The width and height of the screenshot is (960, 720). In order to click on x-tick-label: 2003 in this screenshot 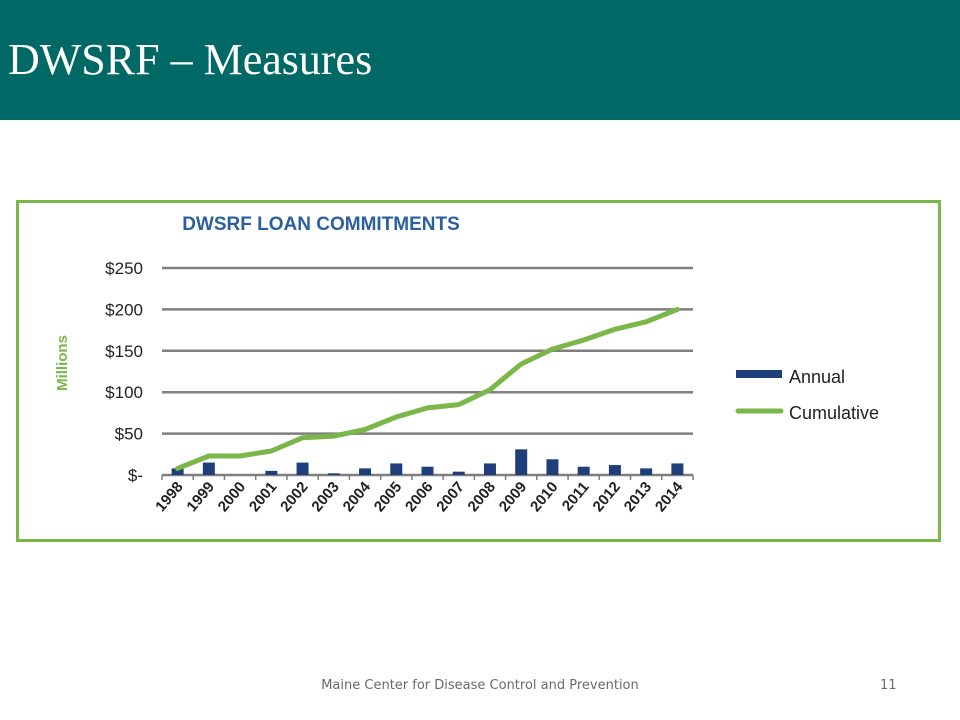, I will do `click(325, 497)`.